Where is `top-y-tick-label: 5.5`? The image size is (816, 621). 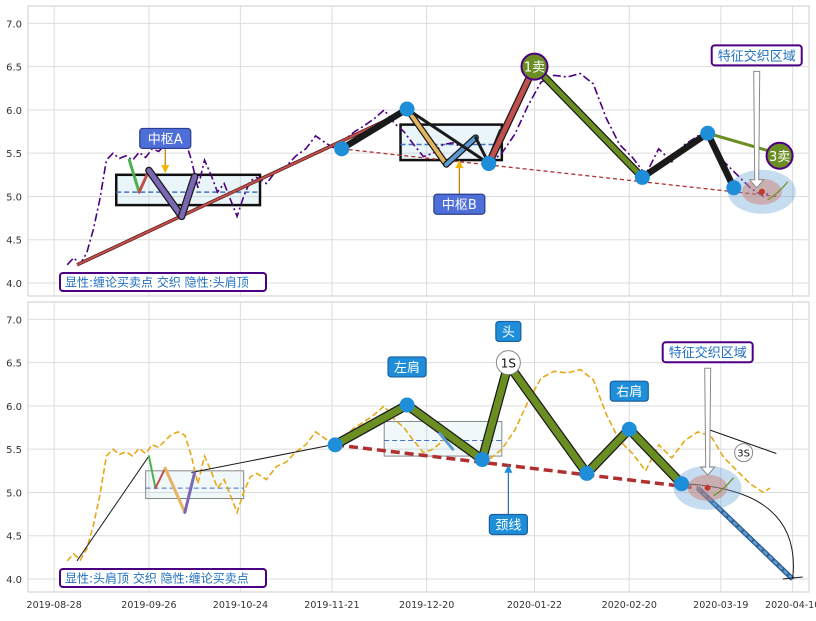
top-y-tick-label: 5.5 is located at coordinates (14, 154).